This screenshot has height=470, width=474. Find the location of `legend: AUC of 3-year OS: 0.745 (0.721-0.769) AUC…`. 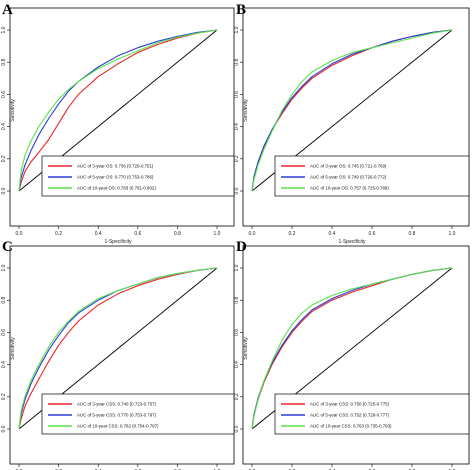

legend: AUC of 3-year OS: 0.745 (0.721-0.769) AUC… is located at coordinates (372, 176).